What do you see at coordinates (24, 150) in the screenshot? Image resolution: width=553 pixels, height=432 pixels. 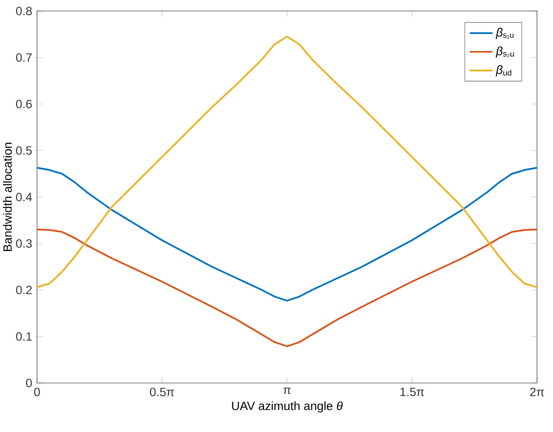 I see `y-tick-label: 0.5` at bounding box center [24, 150].